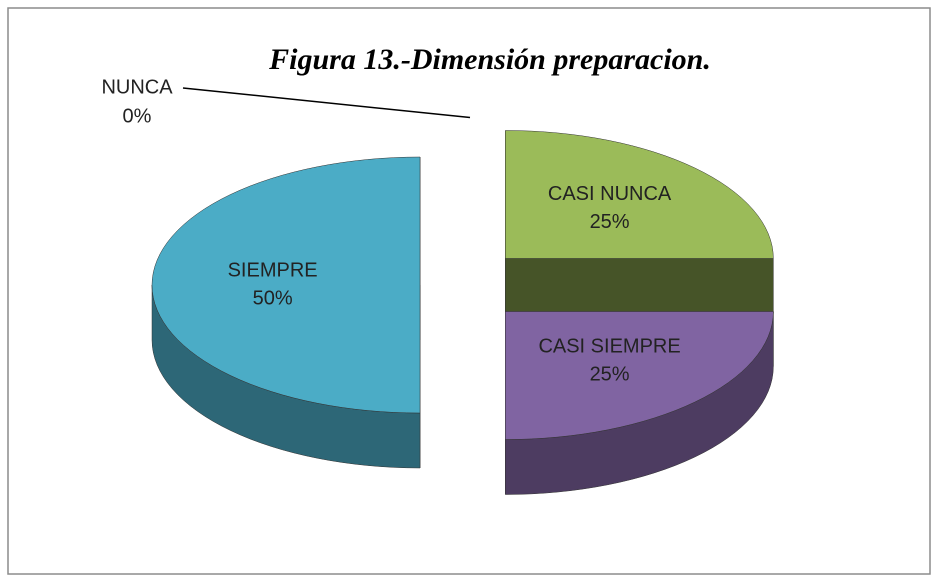 This screenshot has width=940, height=583. I want to click on slice-label: NUNCA, so click(137, 87).